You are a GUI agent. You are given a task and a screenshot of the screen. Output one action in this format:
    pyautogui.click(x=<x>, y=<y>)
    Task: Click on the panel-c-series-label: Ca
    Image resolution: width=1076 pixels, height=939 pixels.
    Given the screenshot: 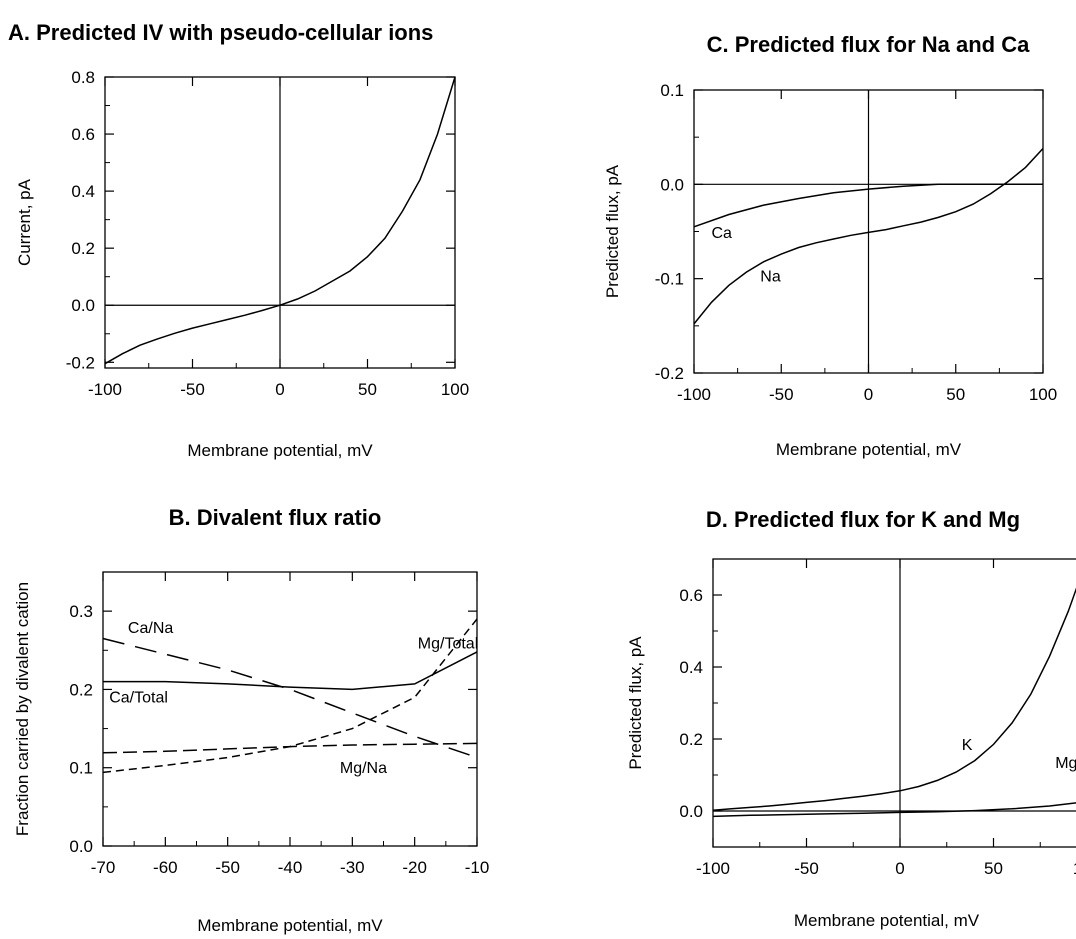 What is the action you would take?
    pyautogui.click(x=721, y=233)
    